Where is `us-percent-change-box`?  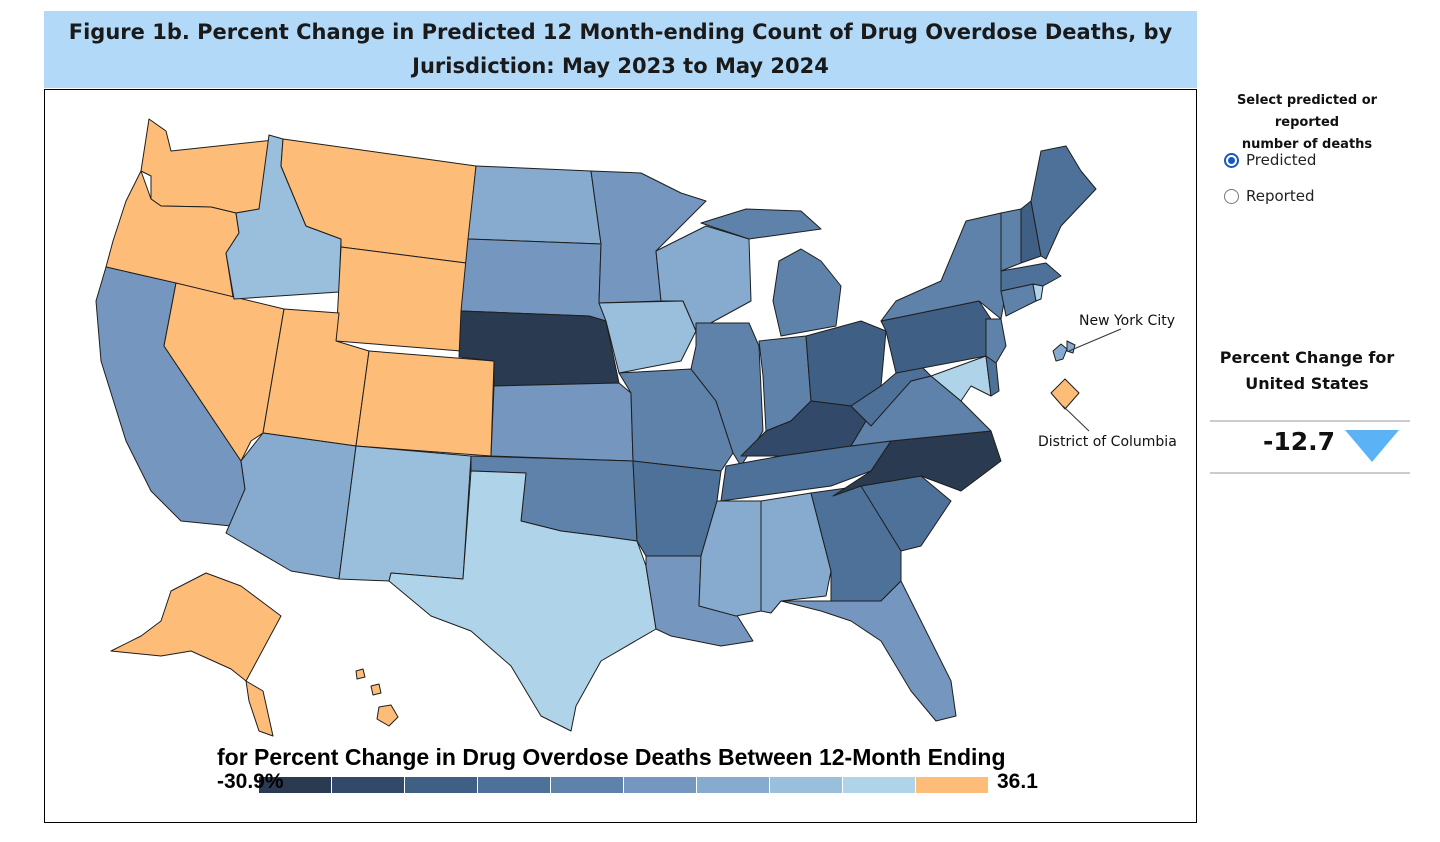
us-percent-change-box is located at coordinates (1310, 447).